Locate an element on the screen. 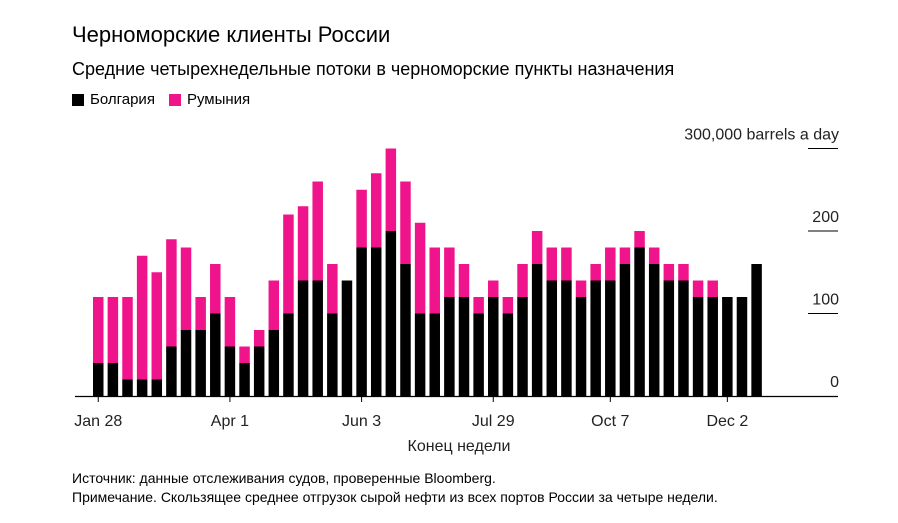 The height and width of the screenshot is (523, 898). x-tick-label: Jan 28 is located at coordinates (98, 421).